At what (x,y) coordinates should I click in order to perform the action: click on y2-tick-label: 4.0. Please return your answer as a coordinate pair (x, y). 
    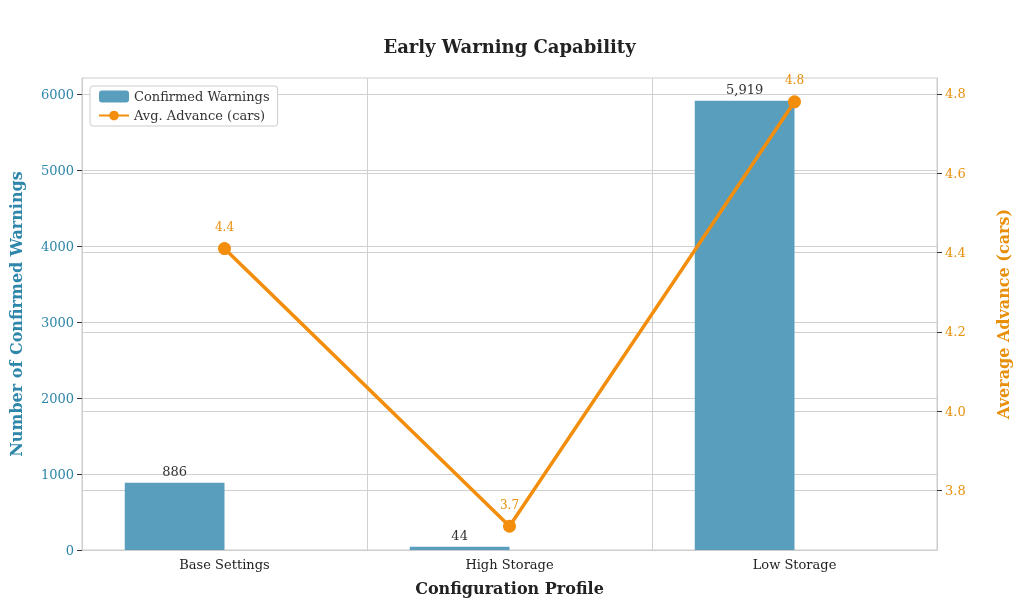
    Looking at the image, I should click on (955, 411).